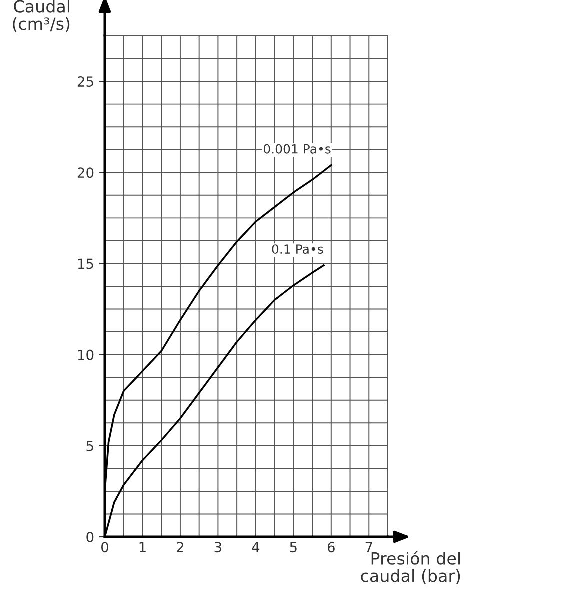  I want to click on x-tick-label: 0, so click(104, 547).